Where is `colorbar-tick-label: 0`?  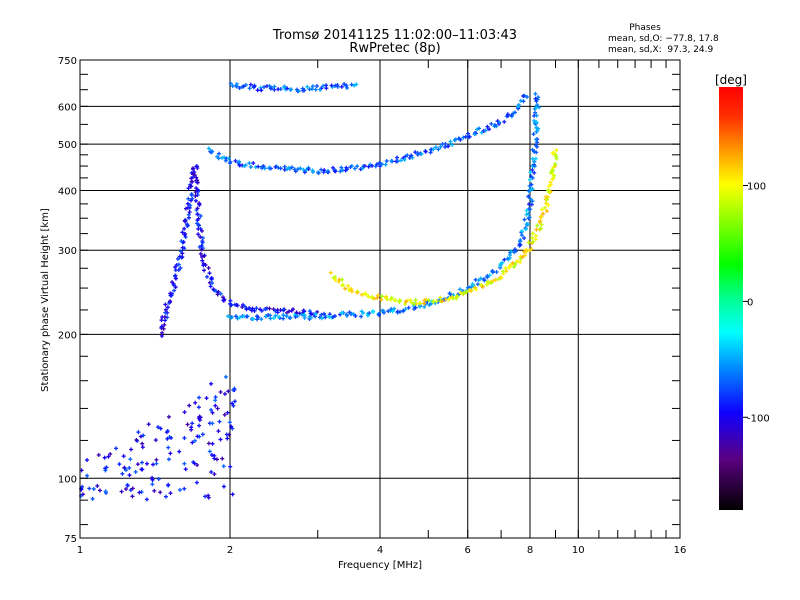 colorbar-tick-label: 0 is located at coordinates (750, 302).